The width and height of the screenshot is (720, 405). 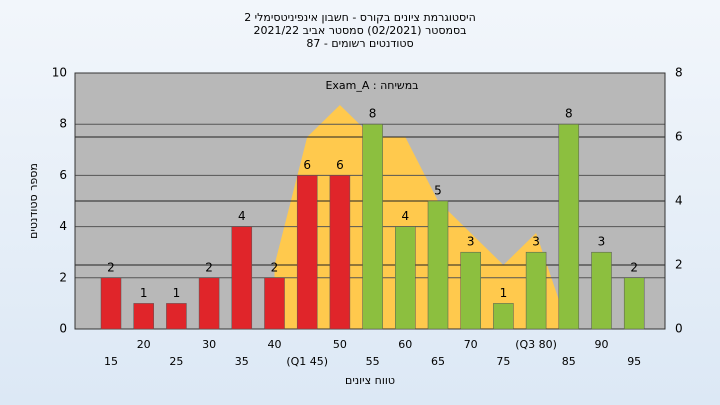 I want to click on x-tick-label: 15, so click(x=111, y=361).